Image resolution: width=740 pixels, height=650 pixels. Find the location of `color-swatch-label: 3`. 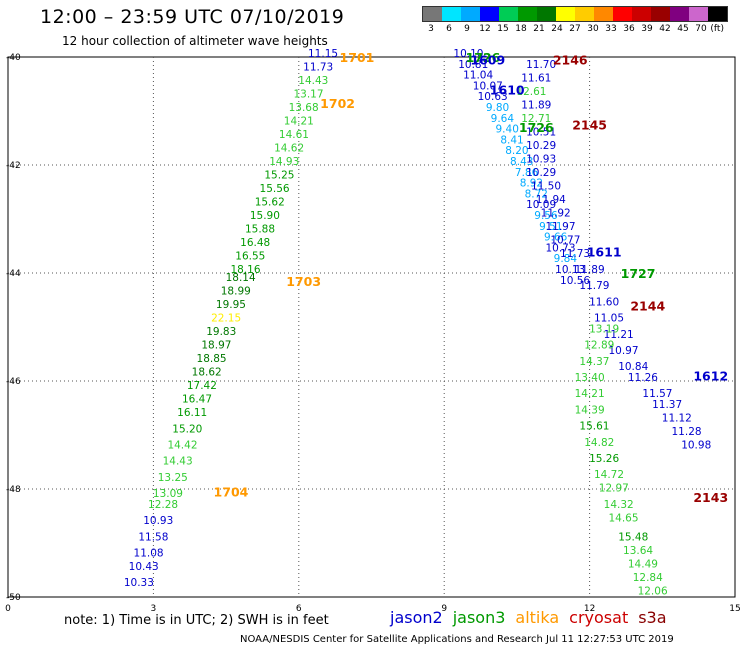

color-swatch-label: 3 is located at coordinates (431, 29).